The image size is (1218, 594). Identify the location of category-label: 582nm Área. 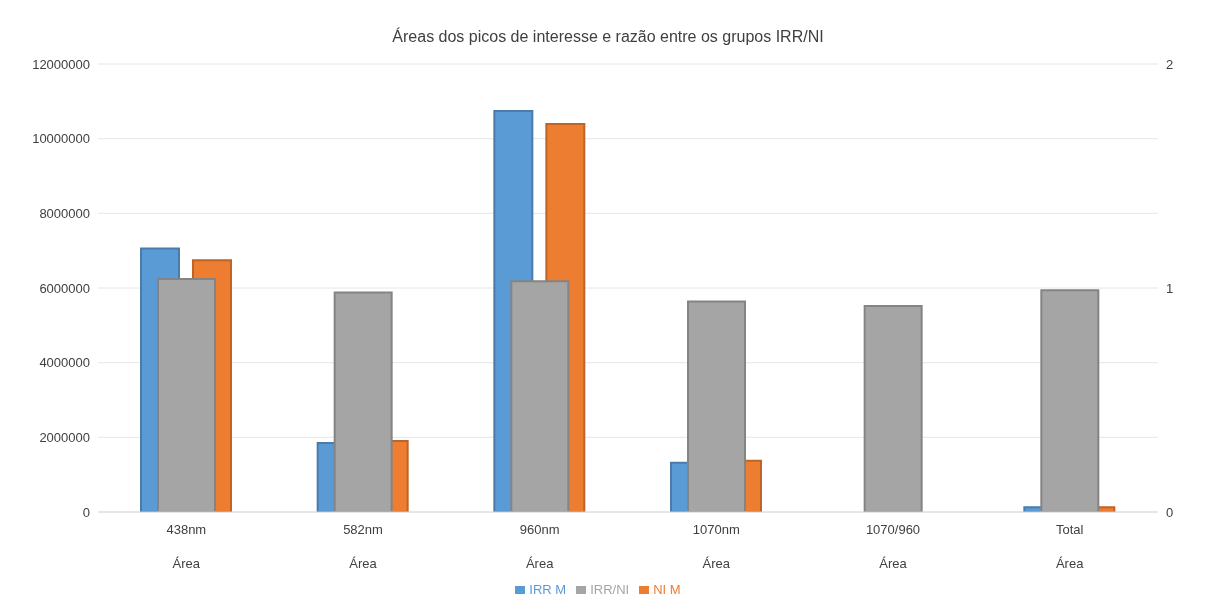
(363, 546).